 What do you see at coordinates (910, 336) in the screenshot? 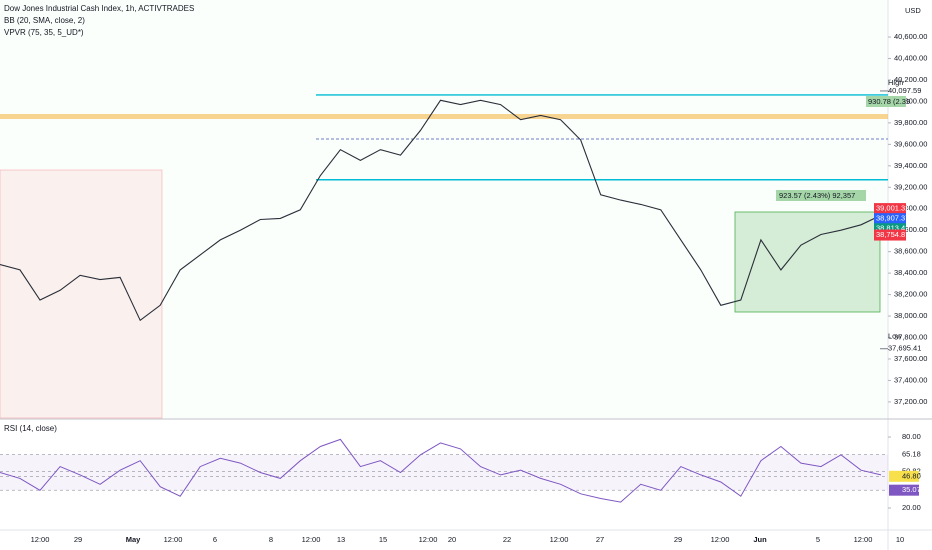
I see `y-tick-label: 37,800.00` at bounding box center [910, 336].